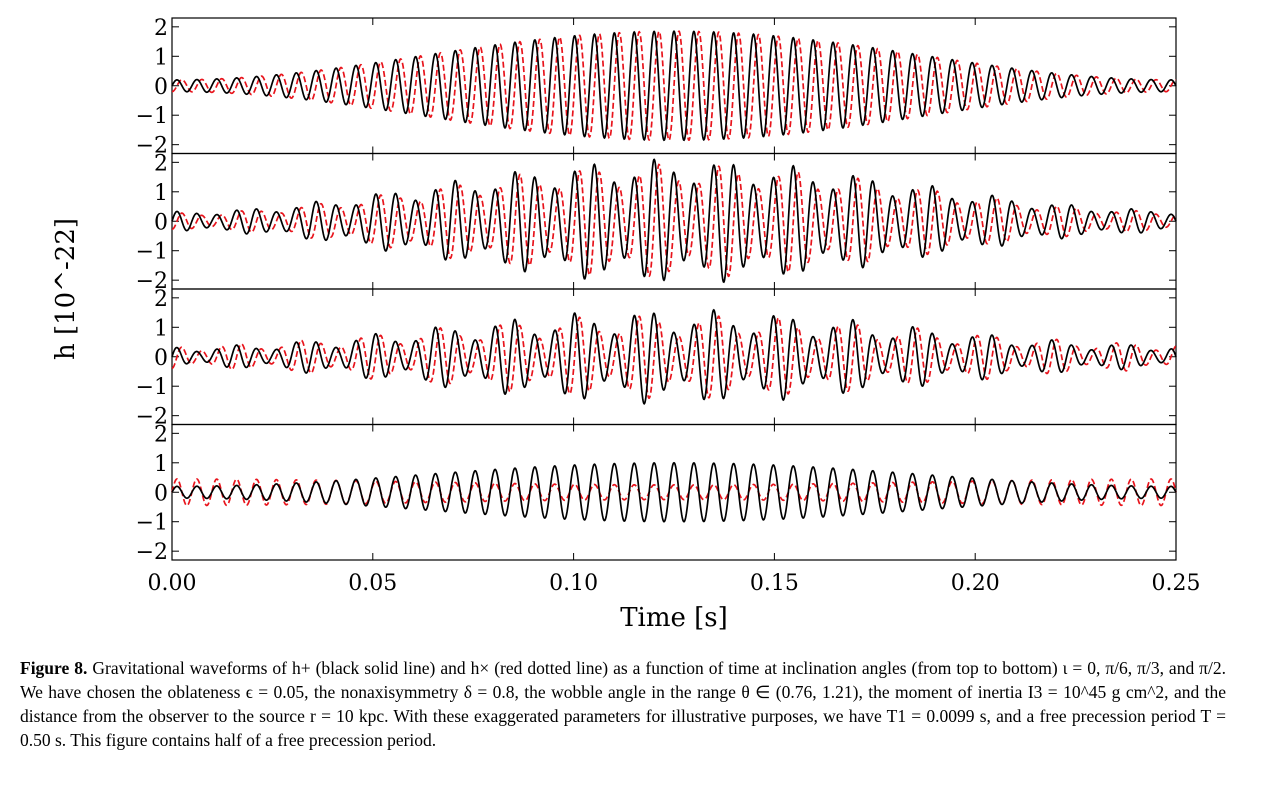  I want to click on x-tick-label: 0.15, so click(774, 583).